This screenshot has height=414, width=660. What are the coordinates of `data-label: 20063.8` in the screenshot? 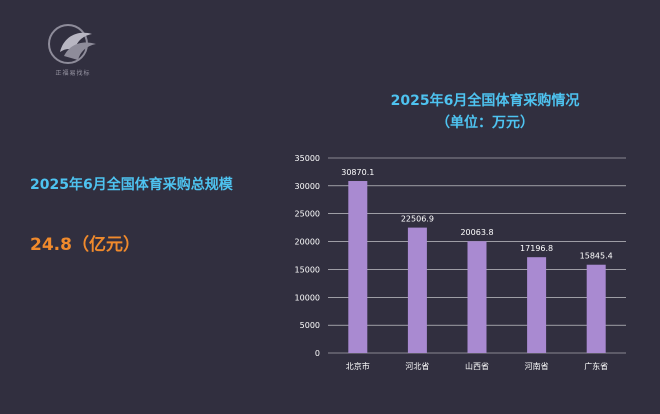 It's located at (476, 232).